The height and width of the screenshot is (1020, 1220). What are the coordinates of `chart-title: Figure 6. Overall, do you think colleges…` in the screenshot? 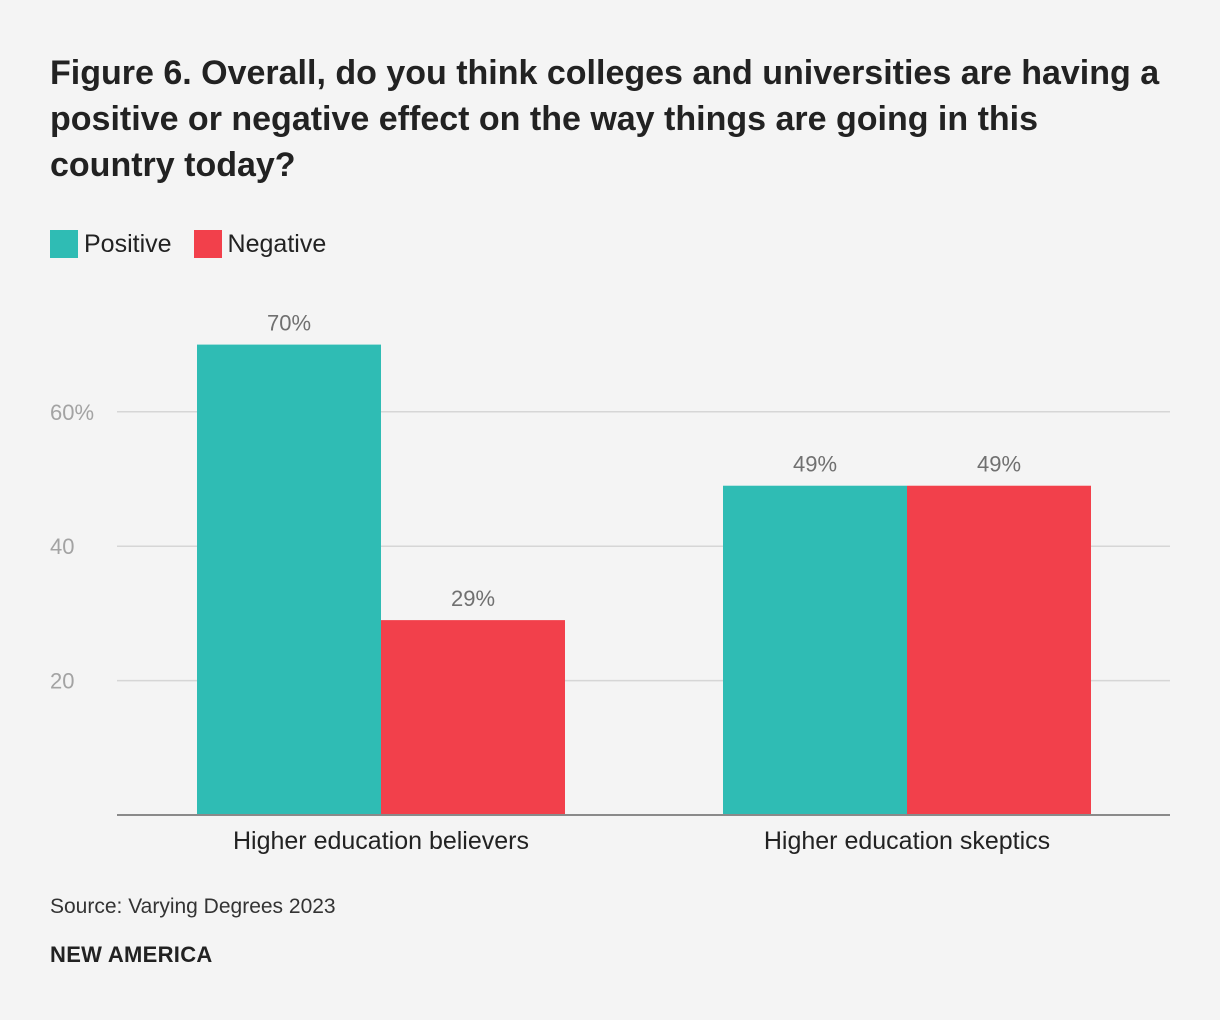 It's located at (605, 119).